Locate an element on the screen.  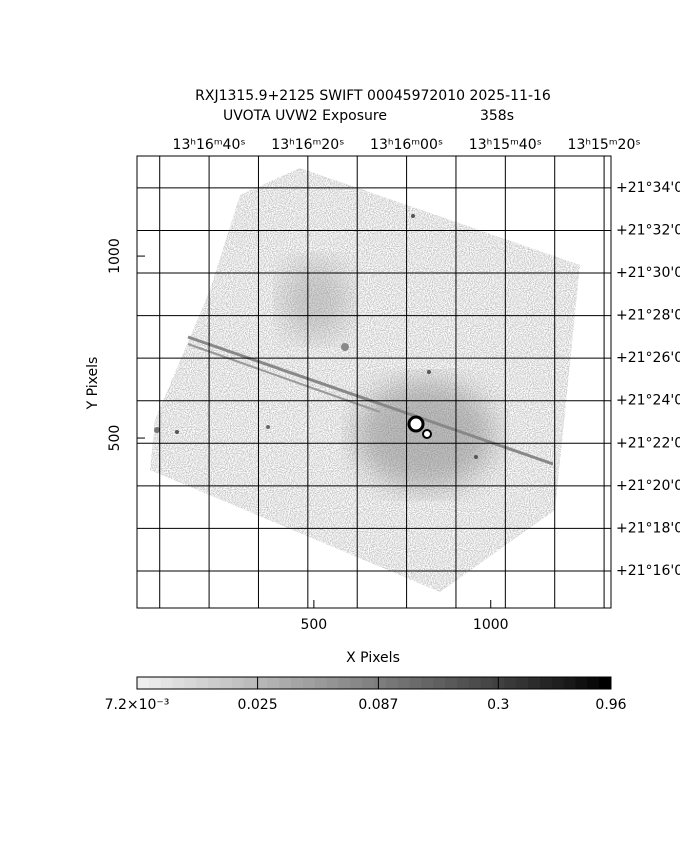
dec-tick-label: +21°22'0 is located at coordinates (648, 443).